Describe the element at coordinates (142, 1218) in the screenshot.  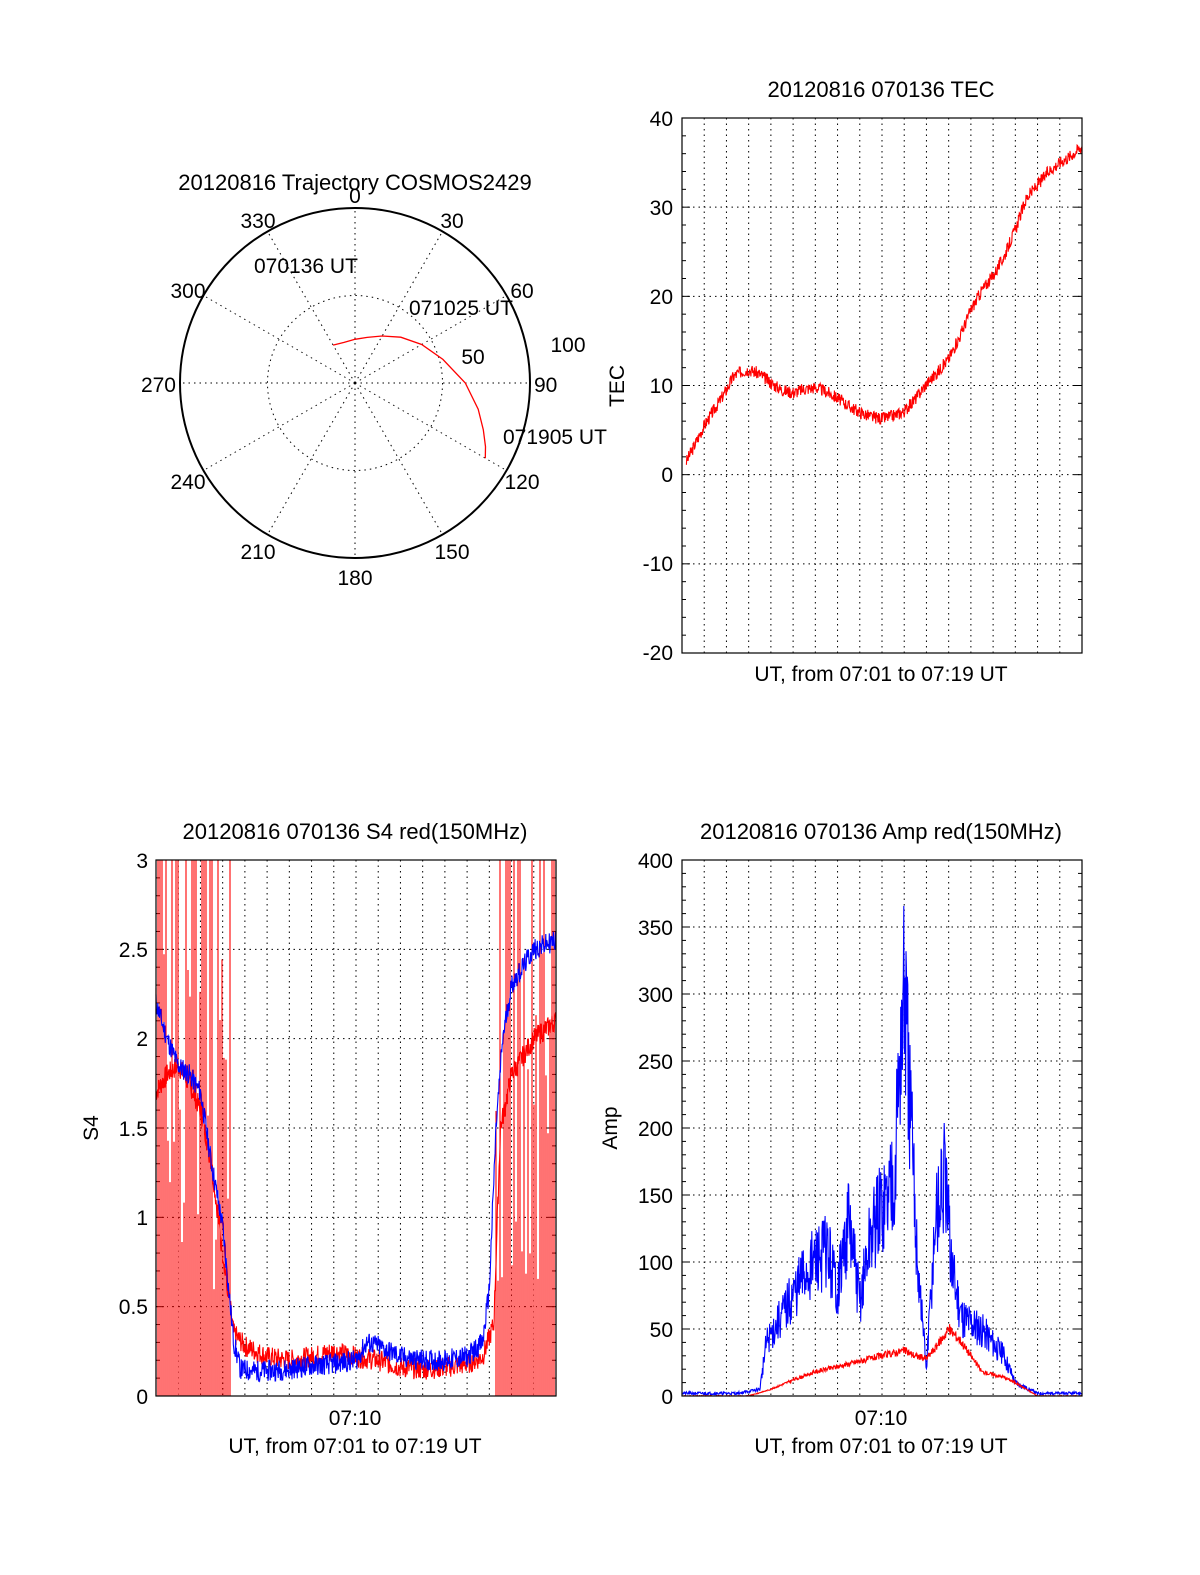
I see `s4-ytick: 1` at that location.